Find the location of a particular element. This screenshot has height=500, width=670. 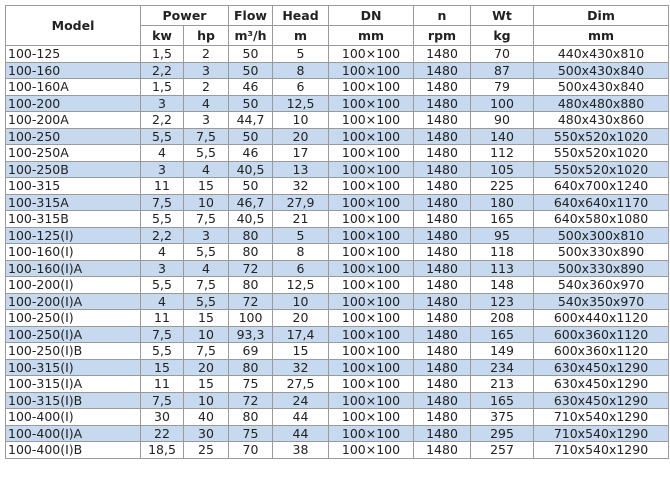

cell-model: 100-315 is located at coordinates (73, 186).